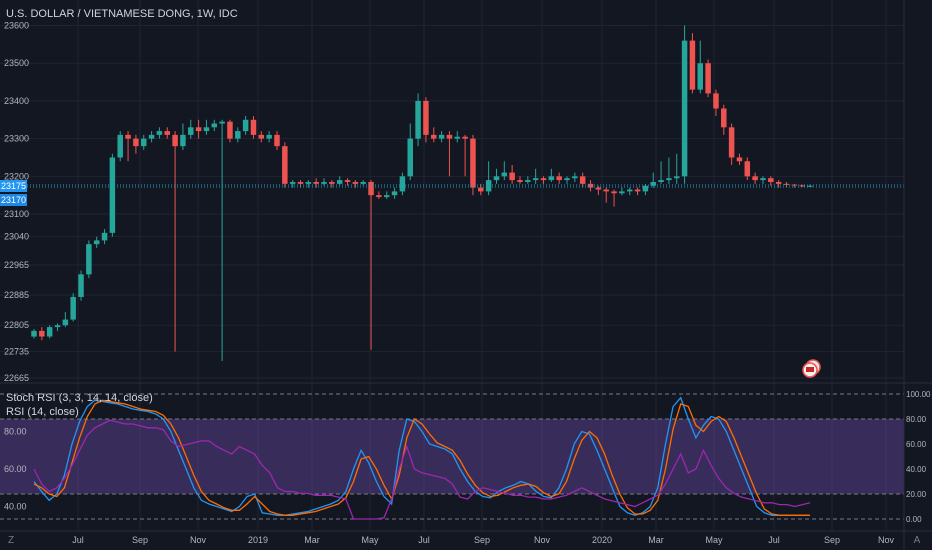 The image size is (932, 550). What do you see at coordinates (16, 295) in the screenshot?
I see `price-tick-label: 22885` at bounding box center [16, 295].